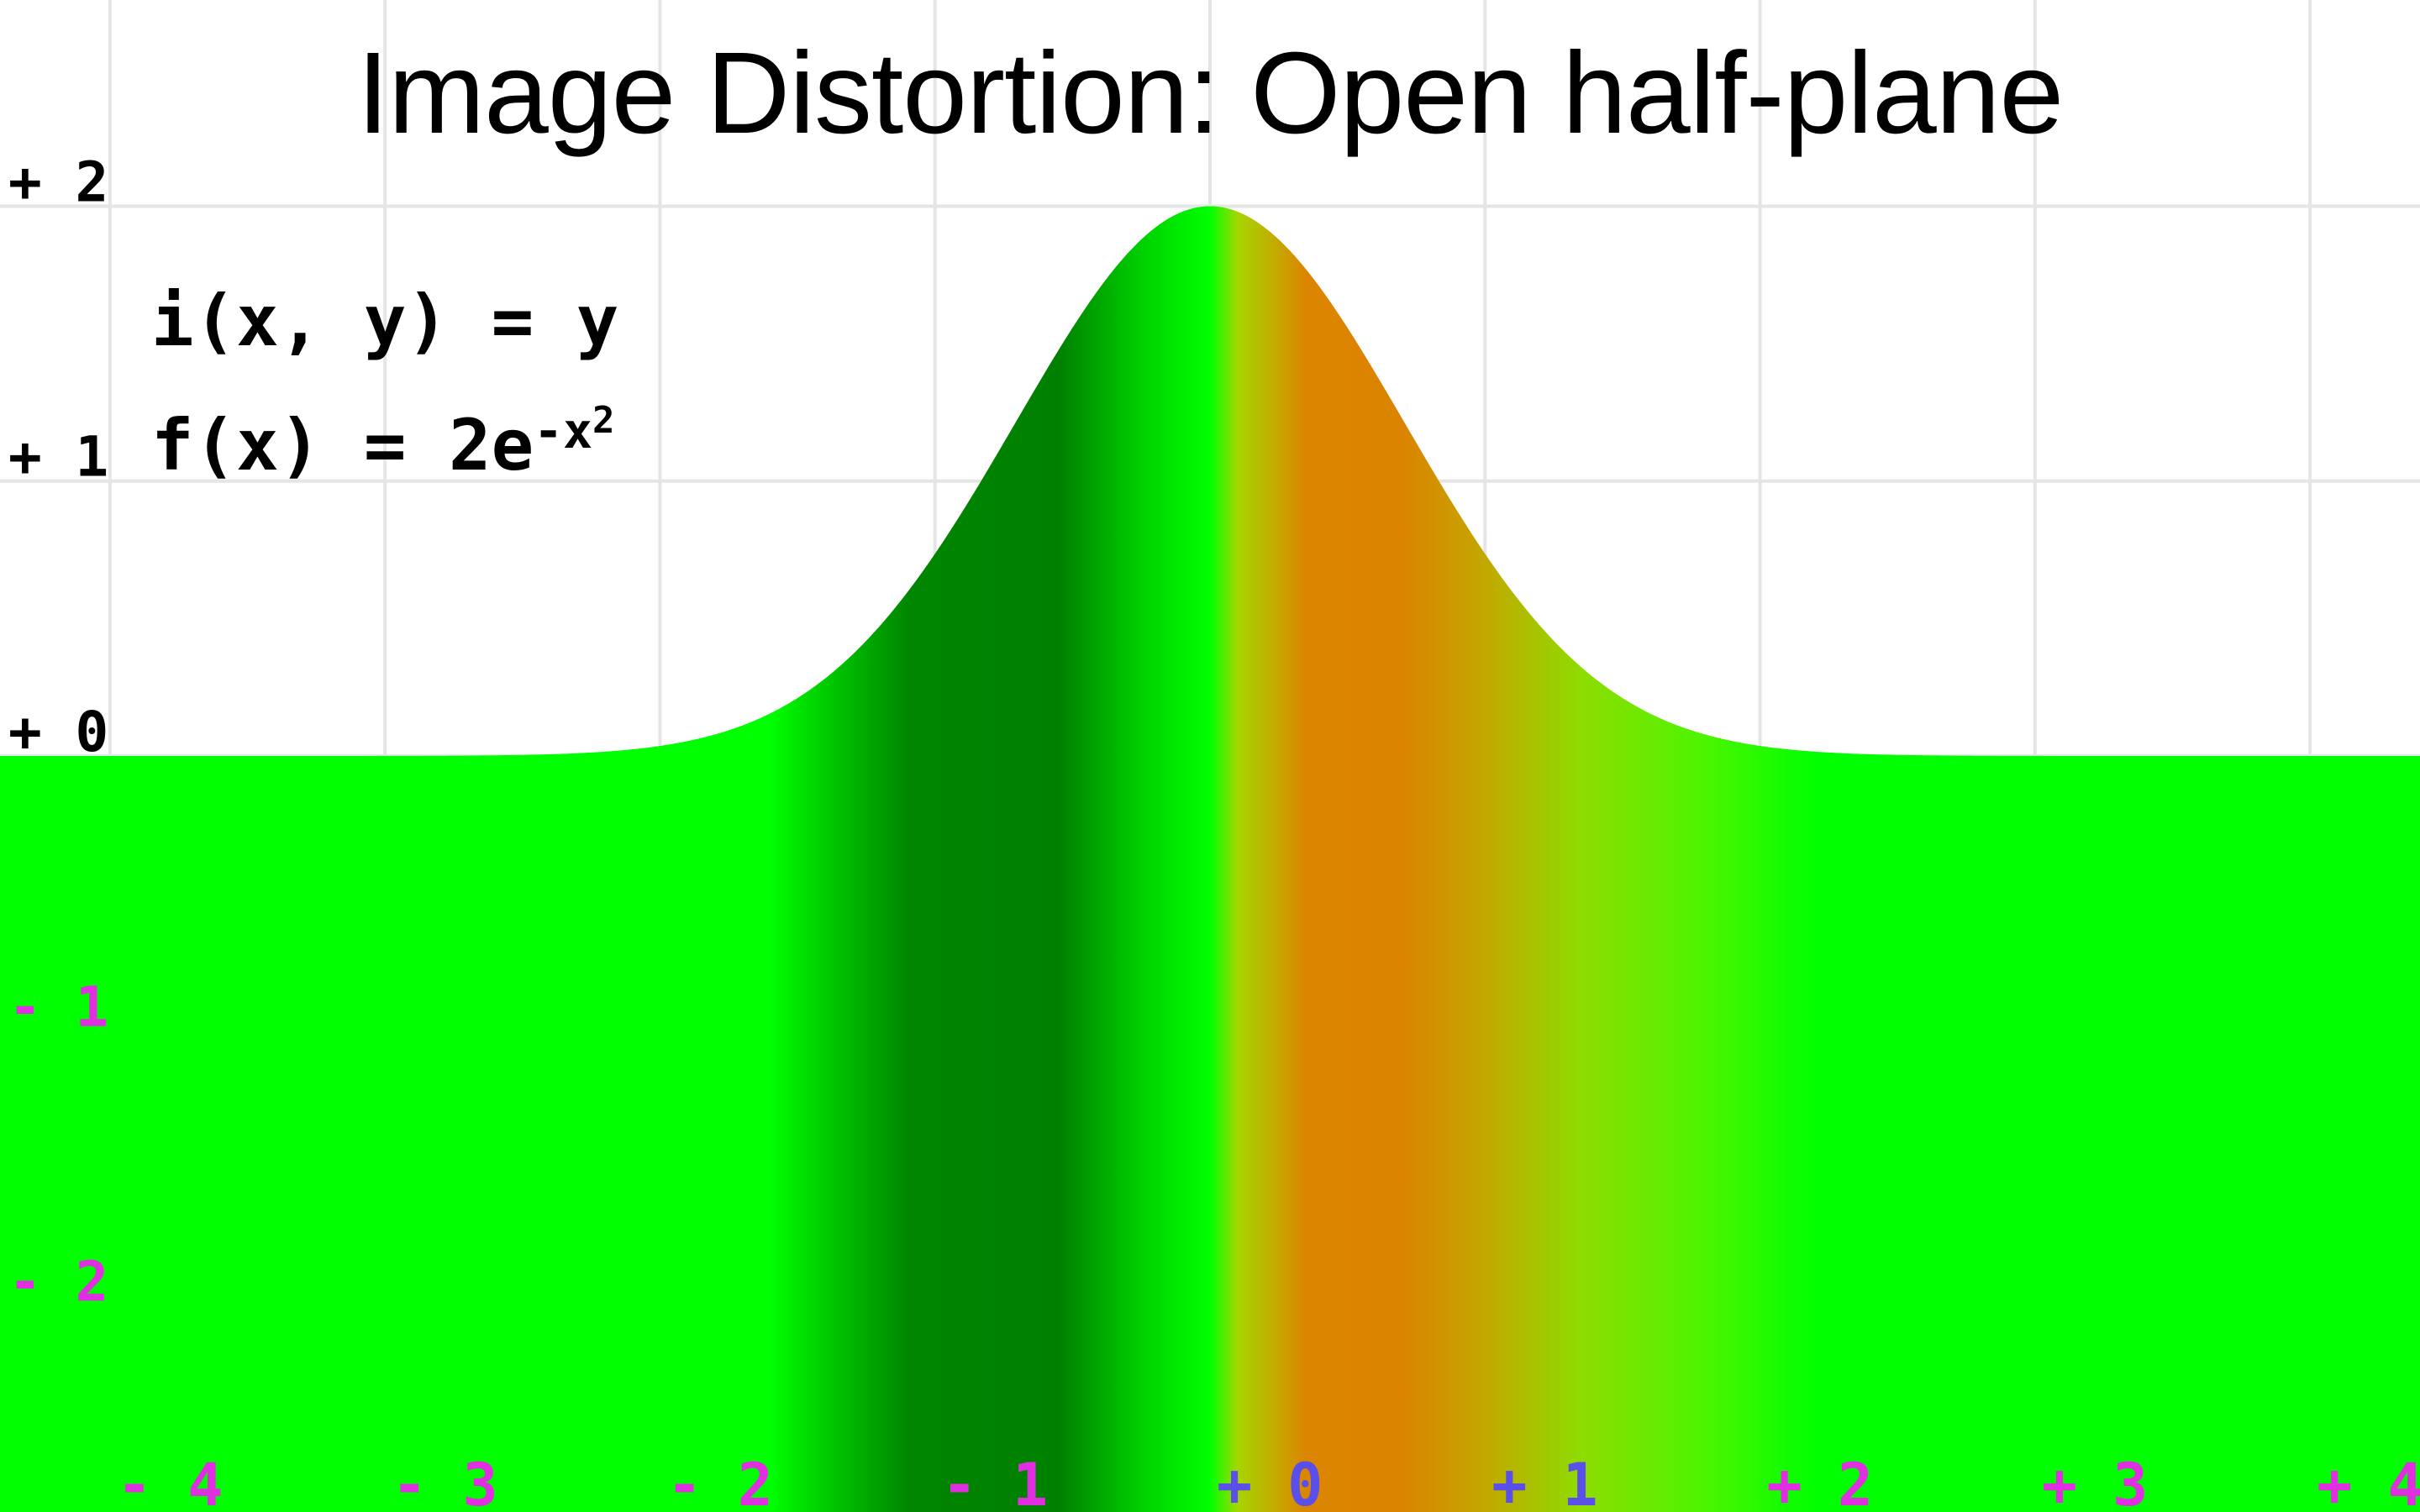  Describe the element at coordinates (603, 420) in the screenshot. I see `distortion-function-exponent-power: 2` at that location.